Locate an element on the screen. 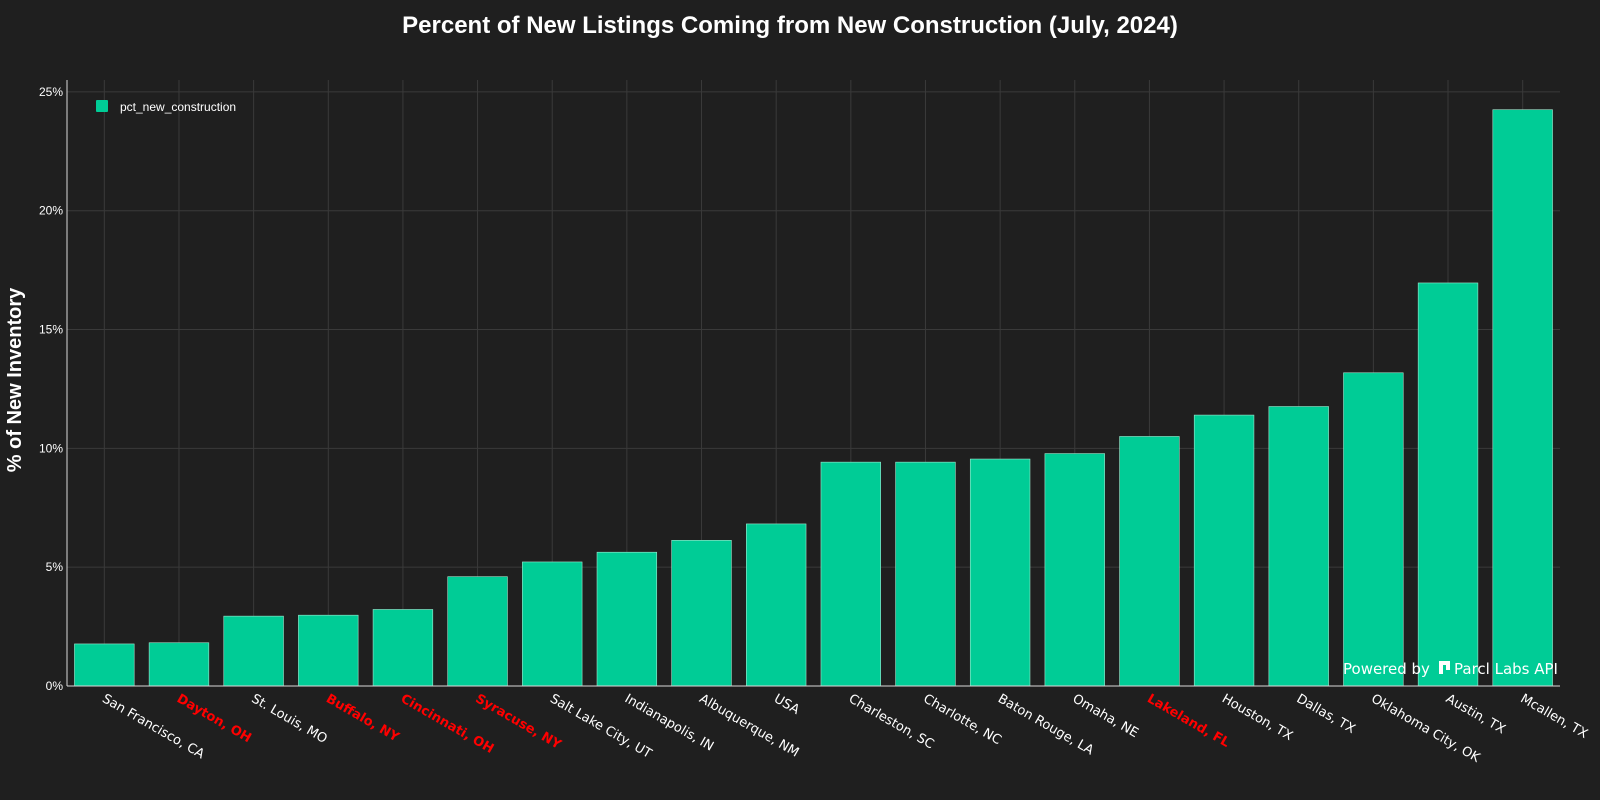 The height and width of the screenshot is (800, 1600). x-tick-label: Lakeland, FL is located at coordinates (1188, 720).